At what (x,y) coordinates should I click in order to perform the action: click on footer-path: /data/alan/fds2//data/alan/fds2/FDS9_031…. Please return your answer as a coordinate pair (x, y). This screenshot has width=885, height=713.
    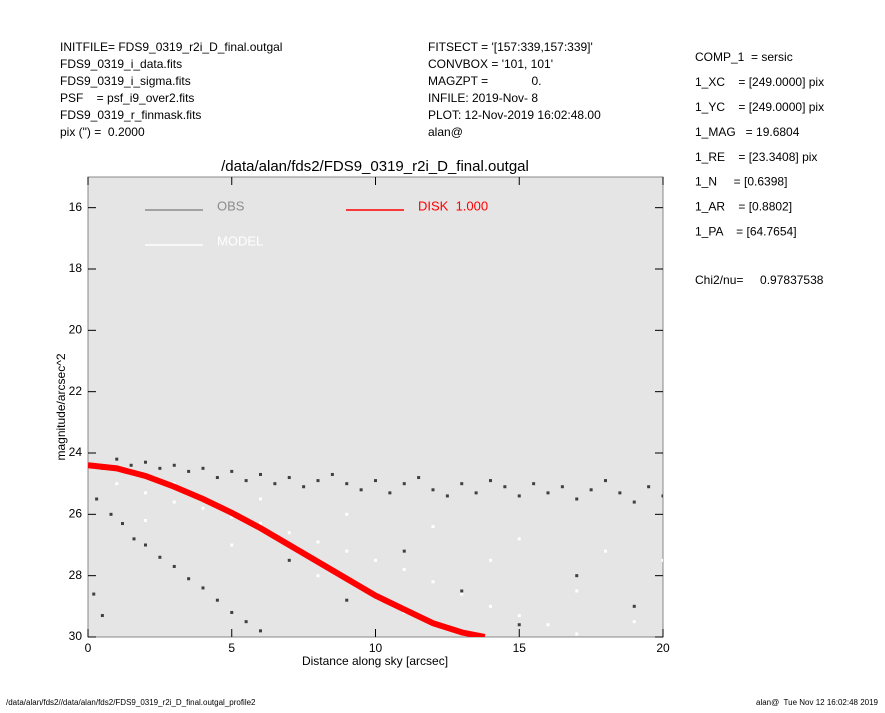
    Looking at the image, I should click on (131, 702).